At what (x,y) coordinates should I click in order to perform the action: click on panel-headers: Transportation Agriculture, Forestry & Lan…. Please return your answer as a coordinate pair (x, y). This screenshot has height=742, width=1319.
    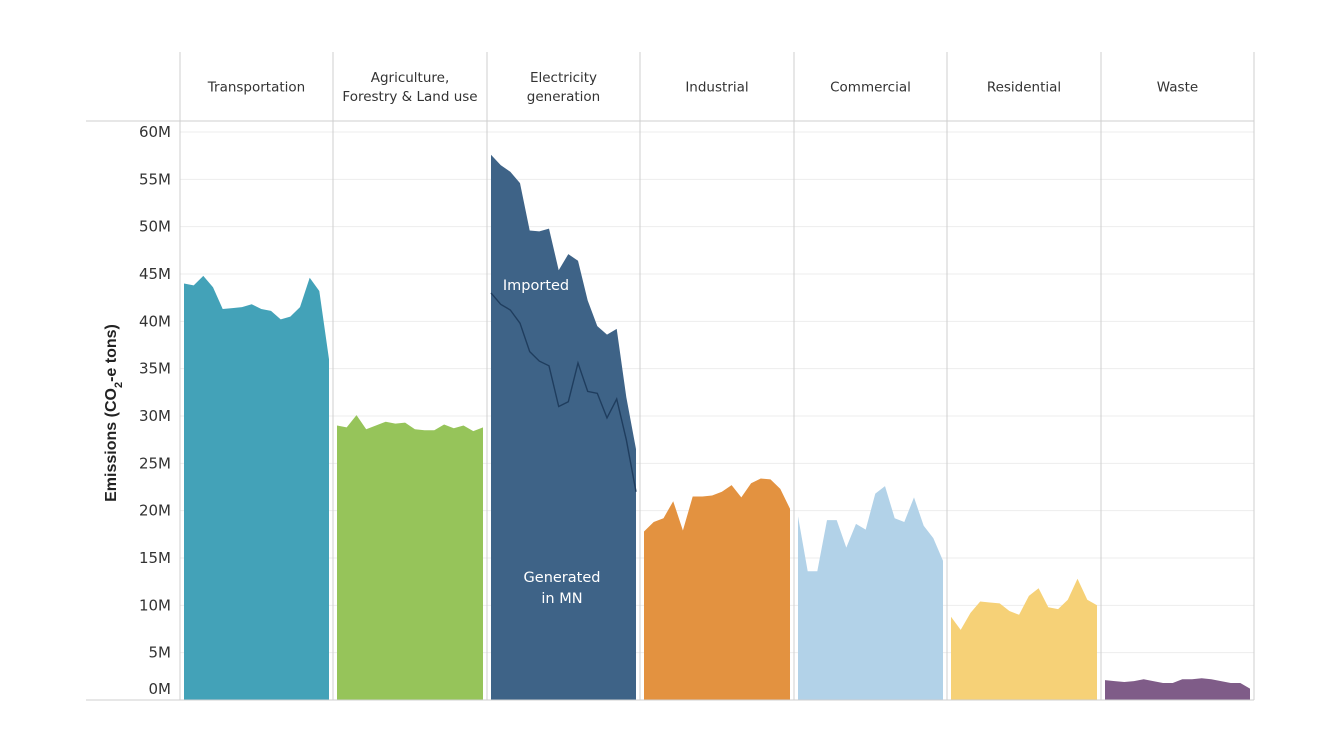
    Looking at the image, I should click on (702, 87).